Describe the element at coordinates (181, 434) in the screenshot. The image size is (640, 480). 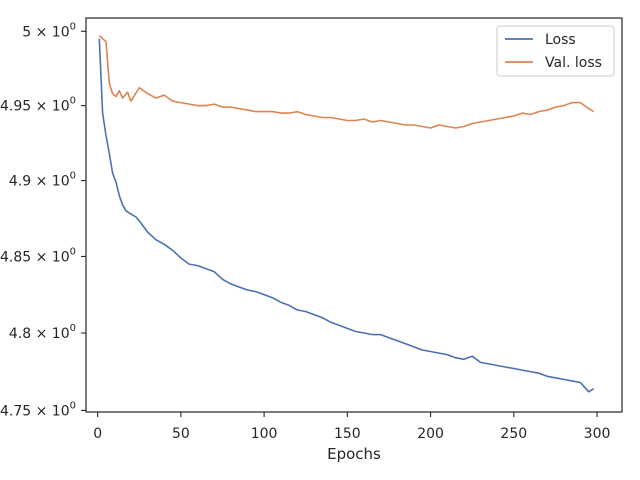
I see `x-tick-label-1: 50` at that location.